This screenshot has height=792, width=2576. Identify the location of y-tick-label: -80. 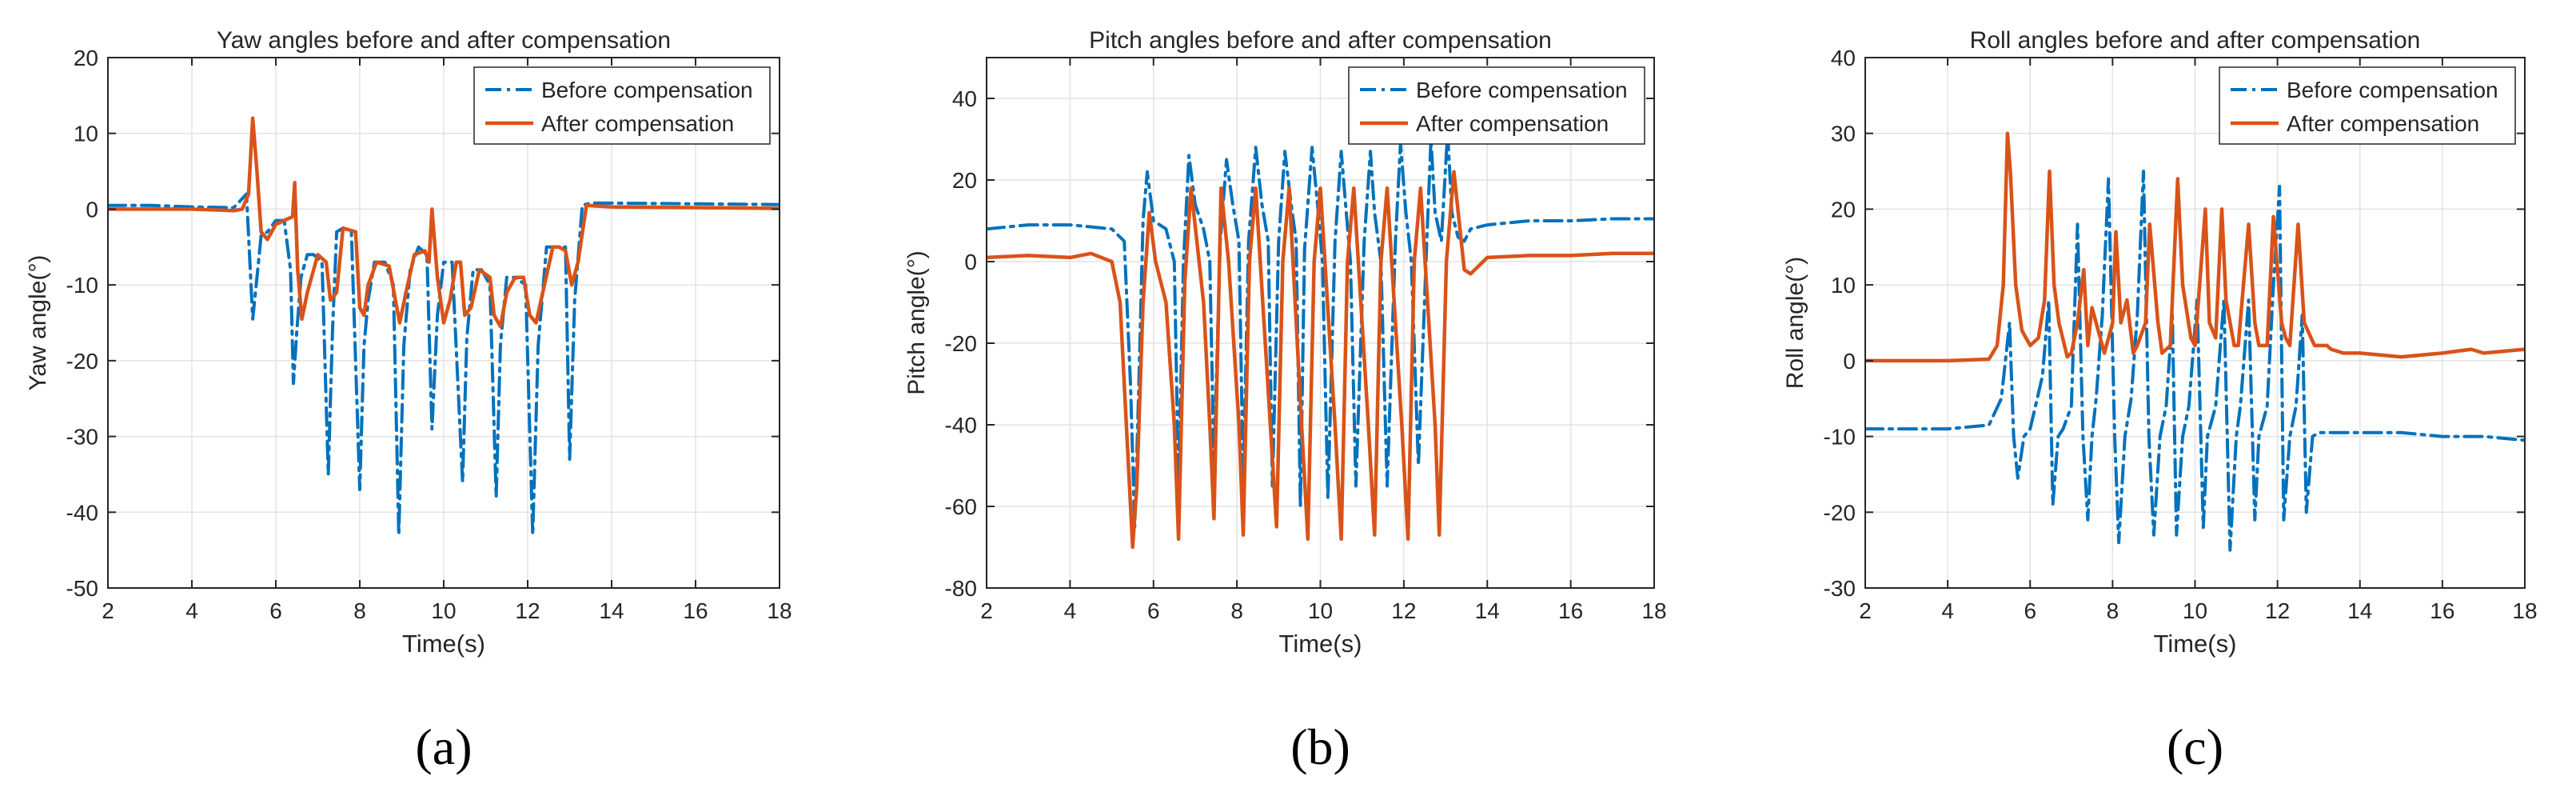
(961, 588).